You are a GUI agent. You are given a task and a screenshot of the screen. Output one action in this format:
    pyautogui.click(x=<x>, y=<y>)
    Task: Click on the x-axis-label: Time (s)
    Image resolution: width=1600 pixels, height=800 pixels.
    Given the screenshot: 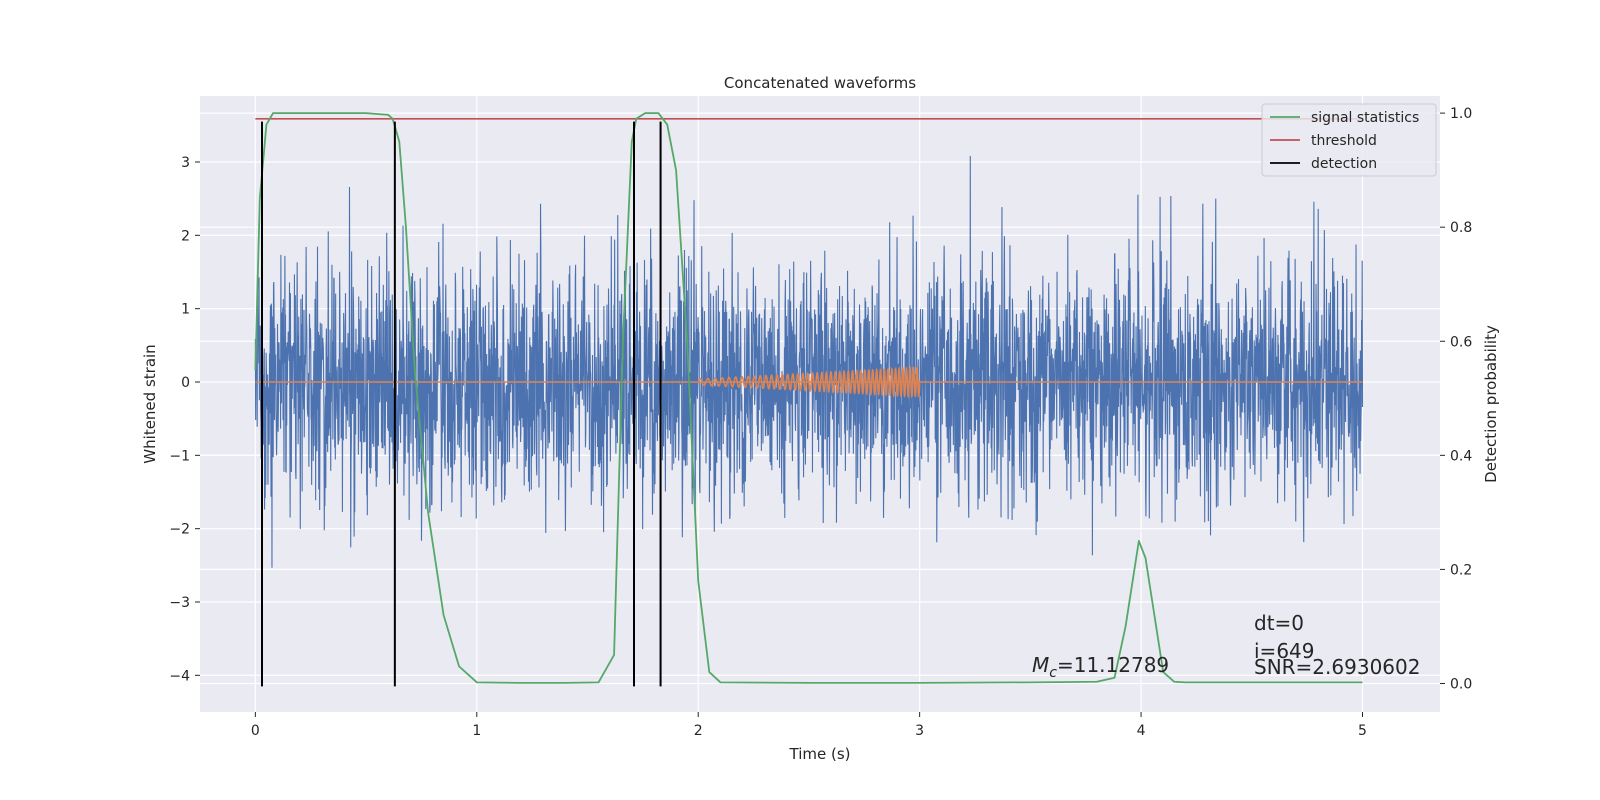 What is the action you would take?
    pyautogui.click(x=820, y=754)
    